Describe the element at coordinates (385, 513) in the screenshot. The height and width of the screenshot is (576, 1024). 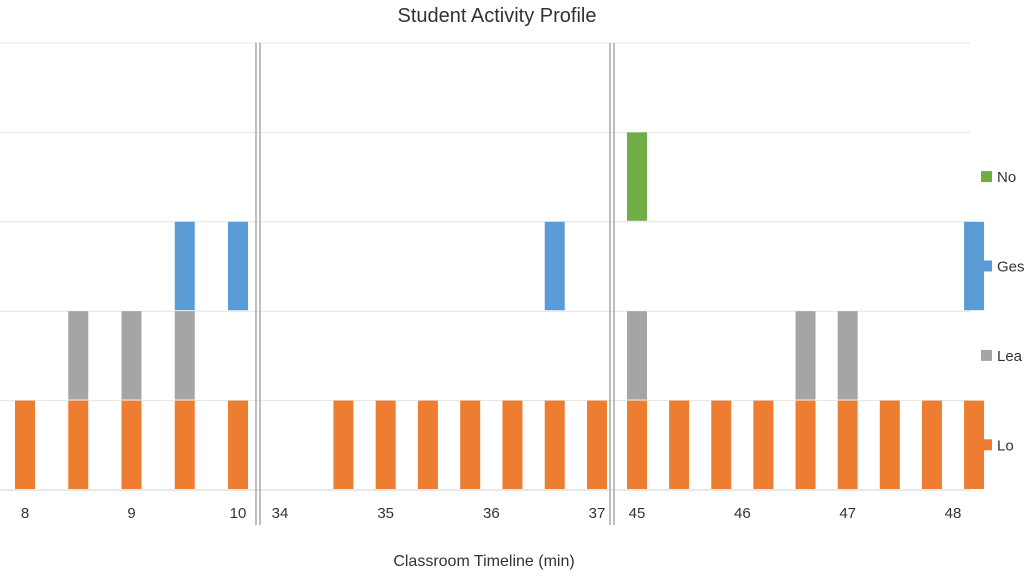
I see `x-tick-label: 35` at that location.